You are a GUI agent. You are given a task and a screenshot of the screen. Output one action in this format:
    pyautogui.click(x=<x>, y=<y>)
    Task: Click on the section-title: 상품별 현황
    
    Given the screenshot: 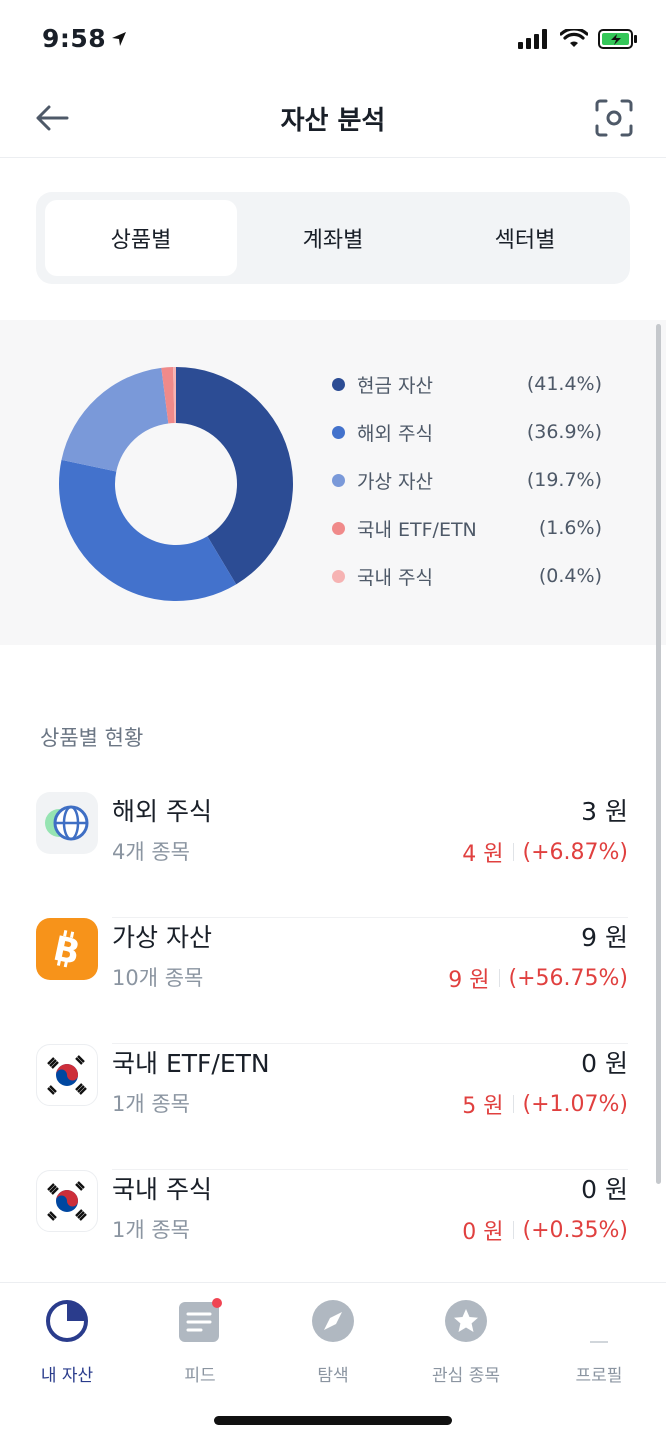 What is the action you would take?
    pyautogui.click(x=92, y=738)
    